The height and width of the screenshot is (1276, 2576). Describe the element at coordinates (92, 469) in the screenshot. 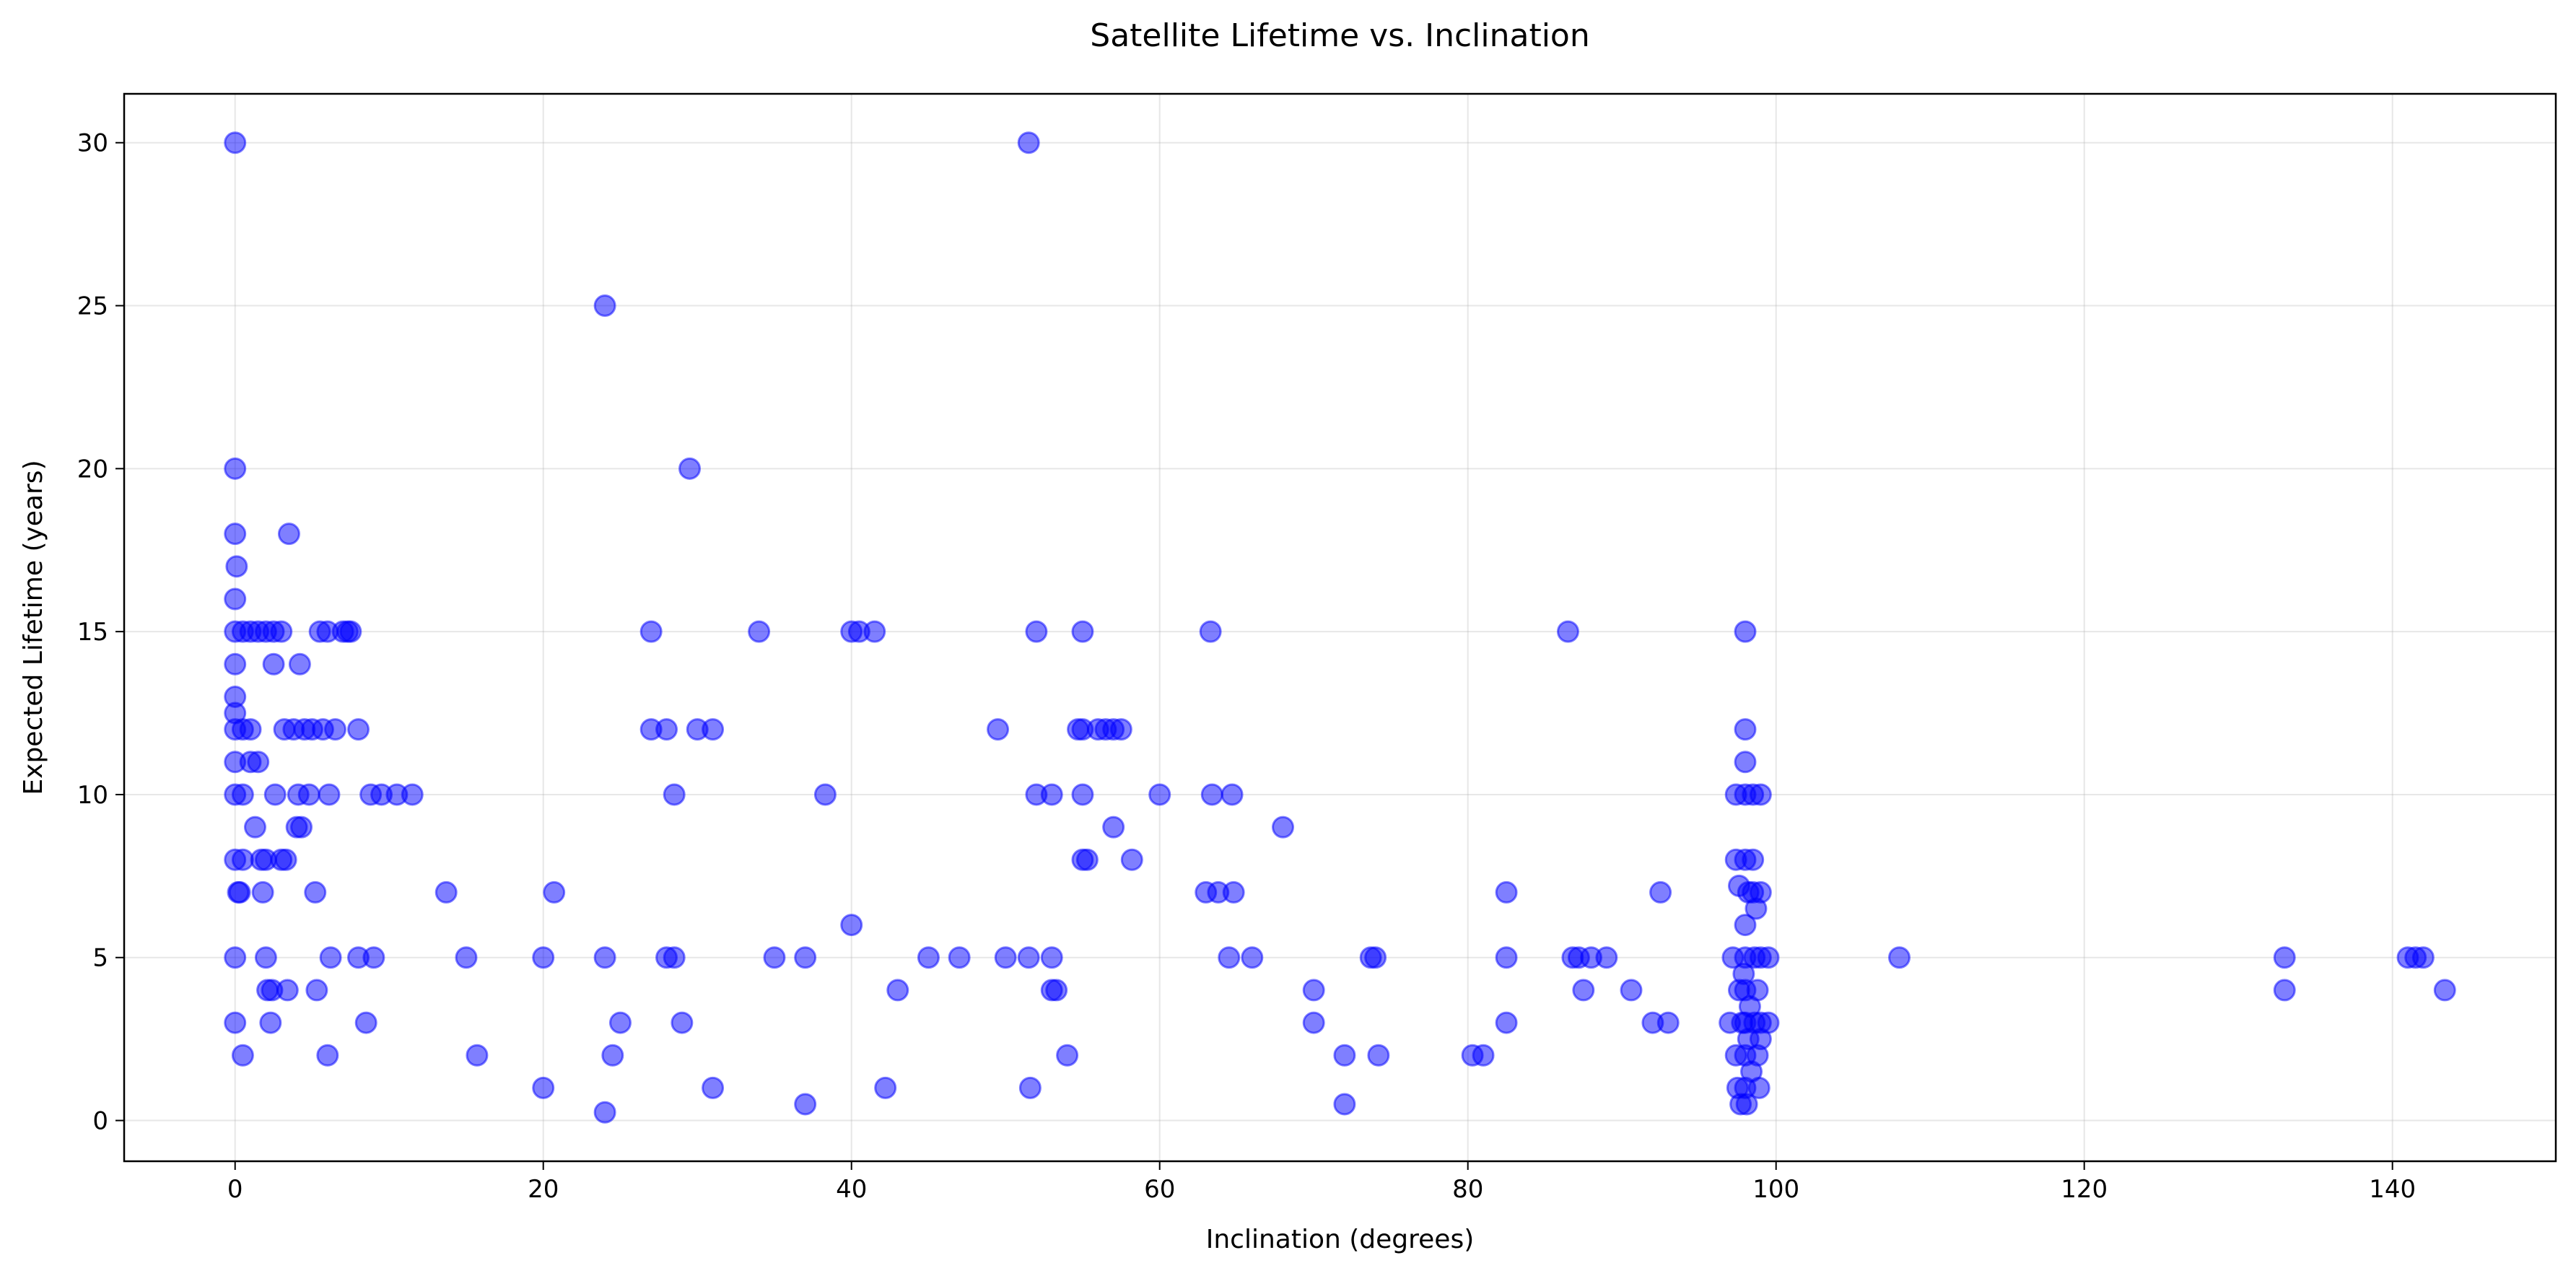

I see `y-tick-label: 20` at that location.